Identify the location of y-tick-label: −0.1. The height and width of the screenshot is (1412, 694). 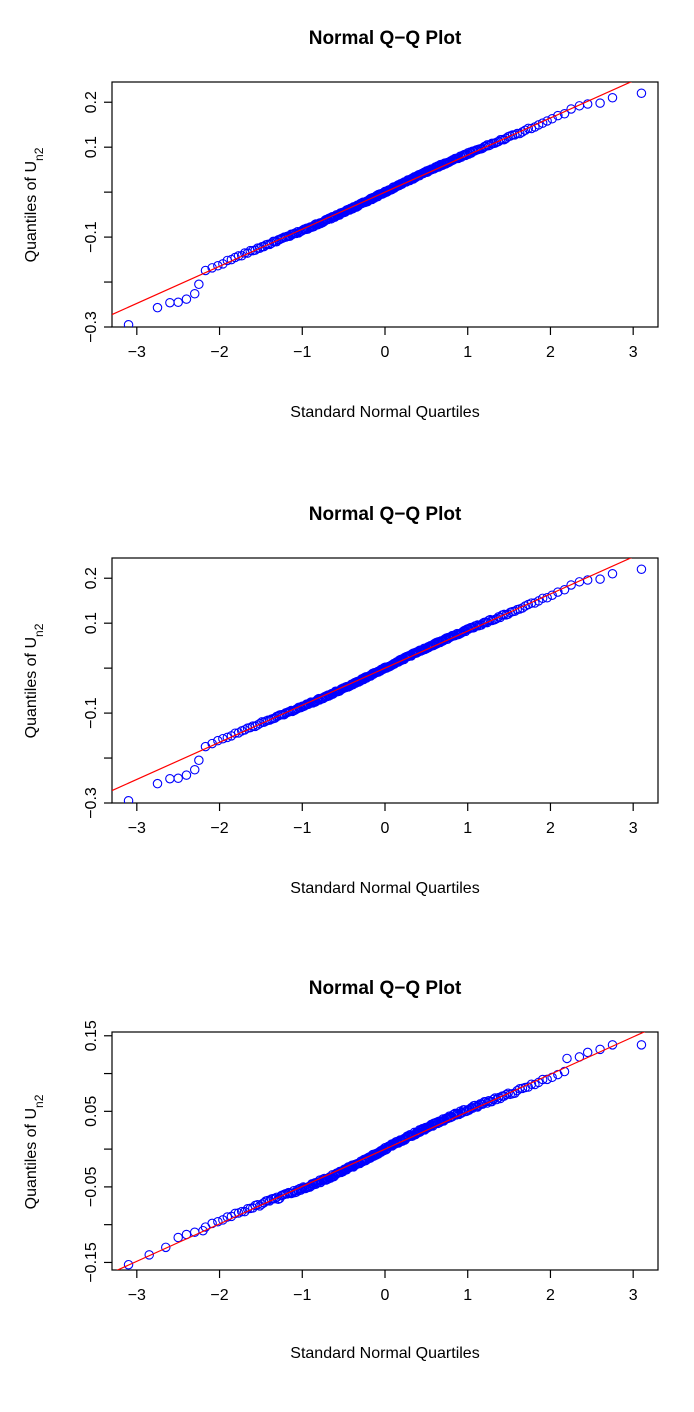
(91, 713).